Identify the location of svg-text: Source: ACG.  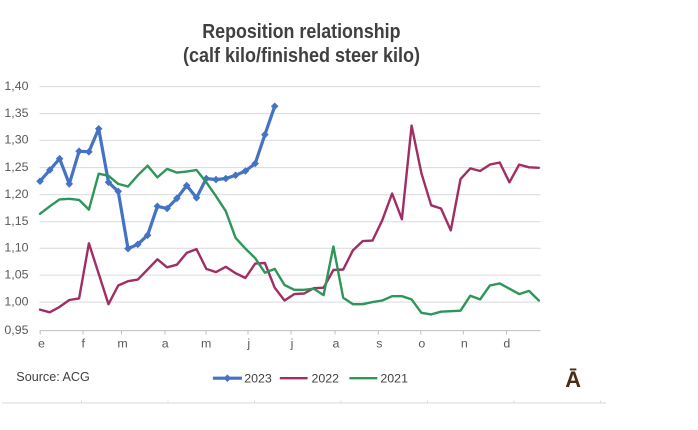
(53, 377).